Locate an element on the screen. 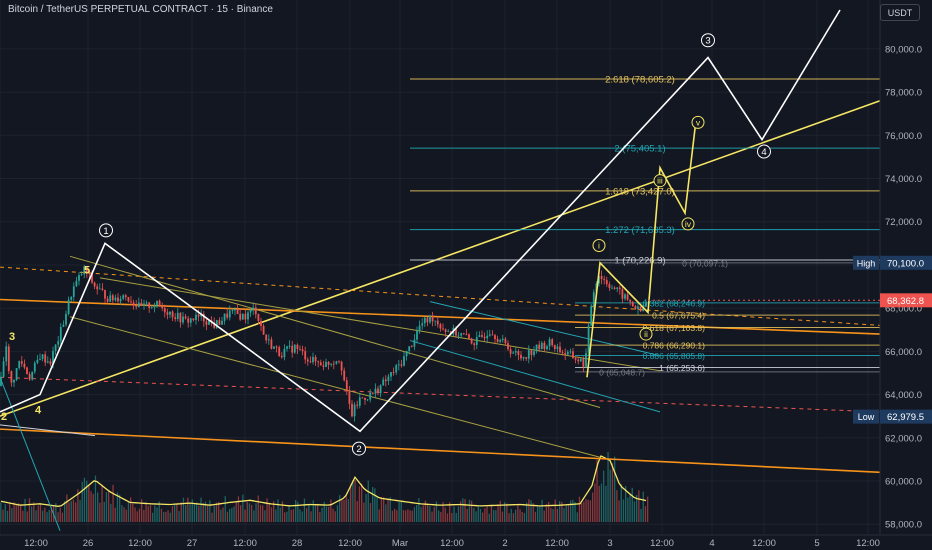 Image resolution: width=932 pixels, height=550 pixels. high-marker-label: High is located at coordinates (866, 263).